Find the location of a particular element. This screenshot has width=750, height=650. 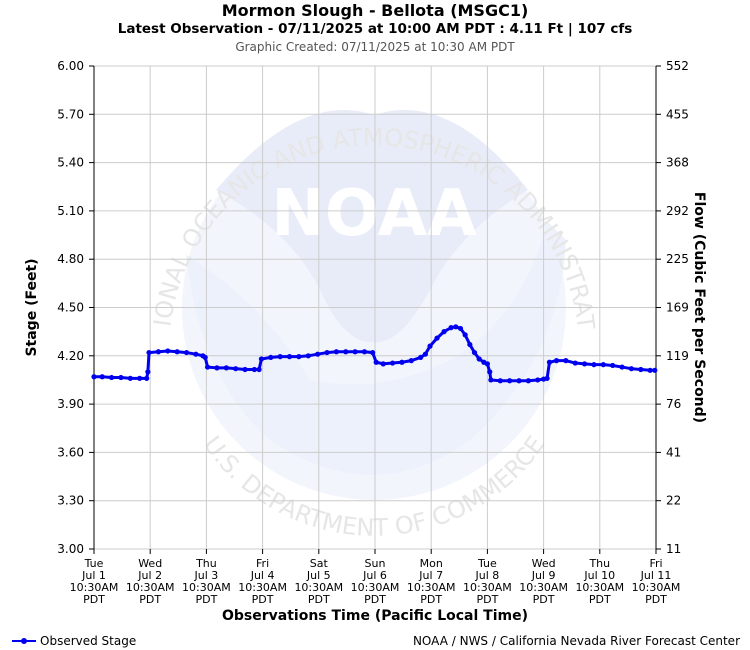

legend-line-marker-icon is located at coordinates (24, 641).